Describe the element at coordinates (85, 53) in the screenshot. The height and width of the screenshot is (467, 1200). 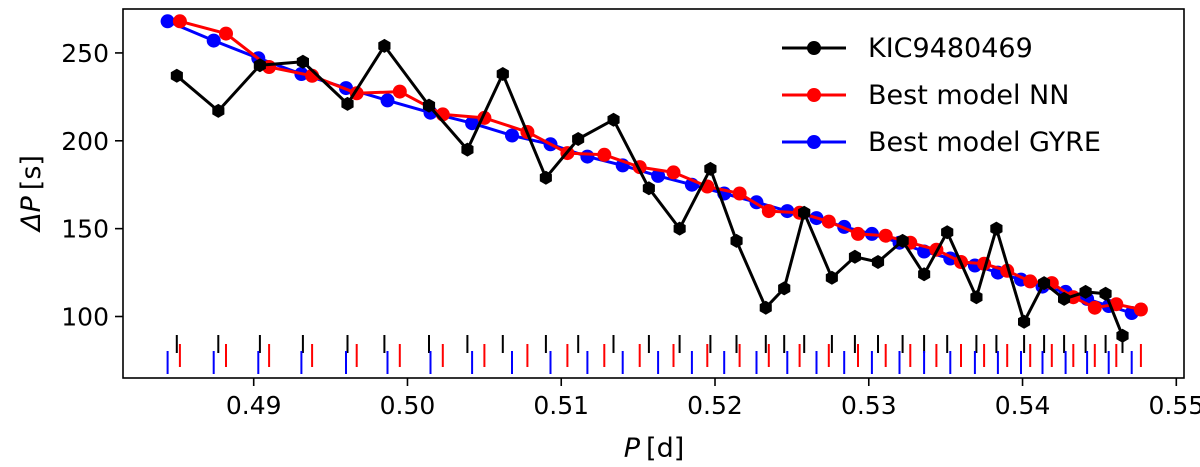
I see `y-tick-label: 250` at that location.